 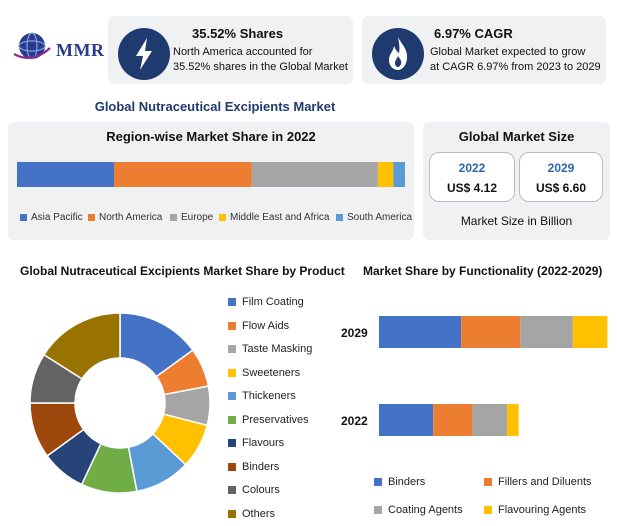 I want to click on legend-label: Fillers and Diluents, so click(x=545, y=482).